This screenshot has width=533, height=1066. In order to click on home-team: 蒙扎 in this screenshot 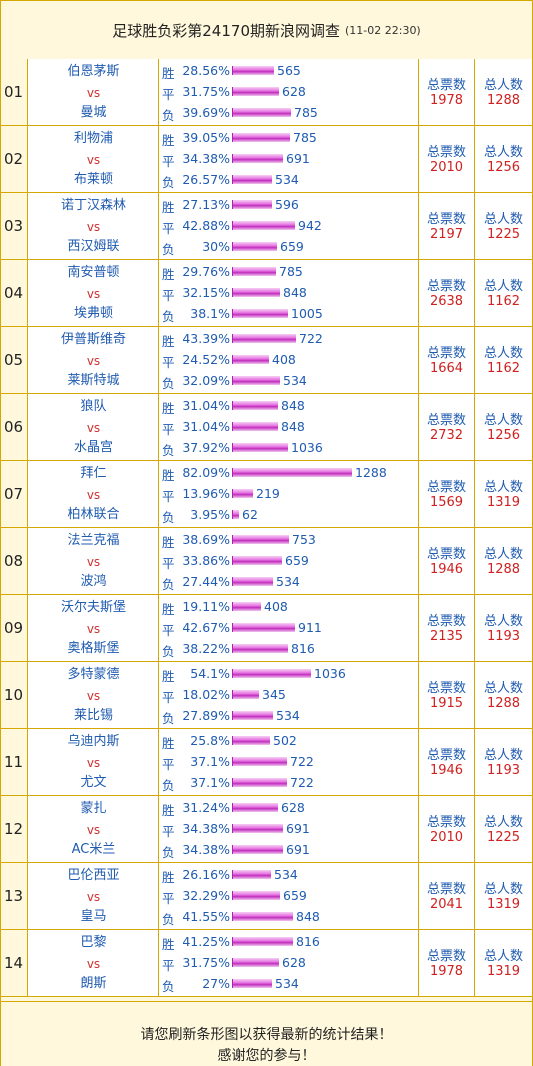, I will do `click(93, 808)`.